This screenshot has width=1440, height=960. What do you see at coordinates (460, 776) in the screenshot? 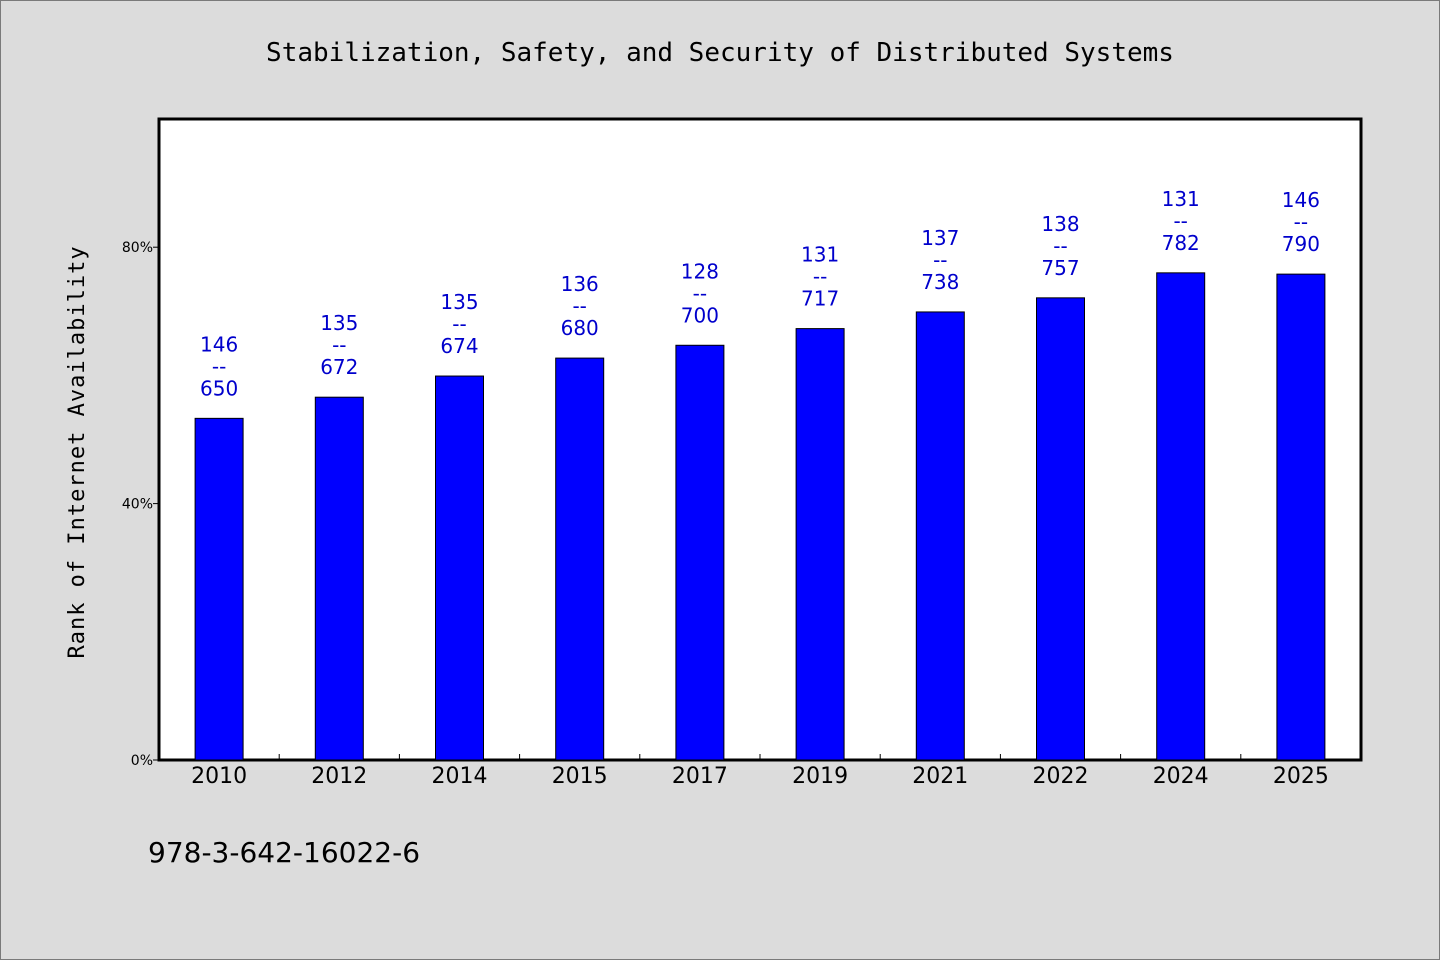
I see `x-tick-label: 2014` at bounding box center [460, 776].